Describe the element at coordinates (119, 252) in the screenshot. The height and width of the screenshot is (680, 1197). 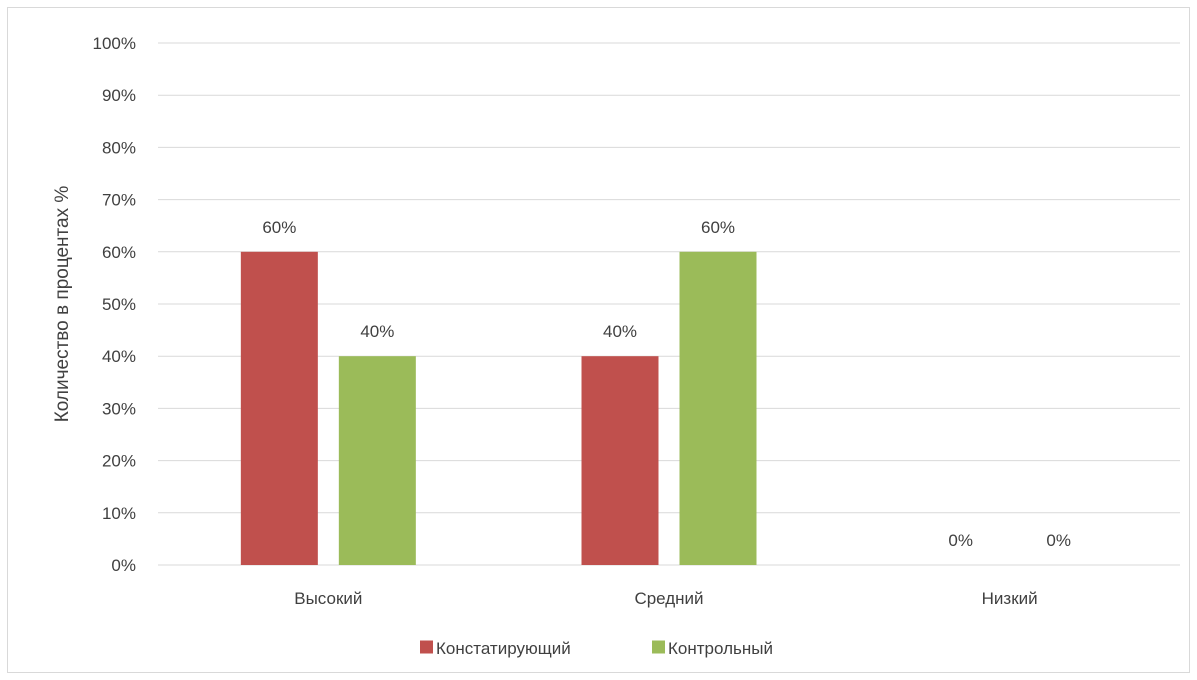
I see `y-tick-label: 60%` at that location.